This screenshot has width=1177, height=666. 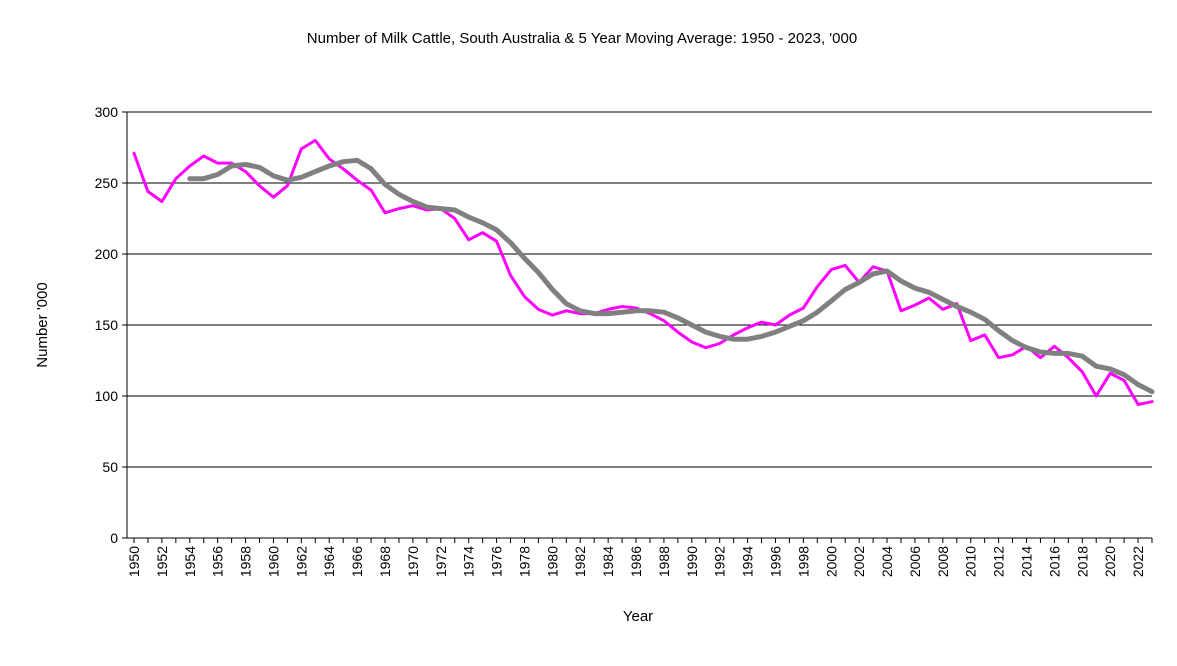 I want to click on y-tick-label: 150, so click(x=107, y=325).